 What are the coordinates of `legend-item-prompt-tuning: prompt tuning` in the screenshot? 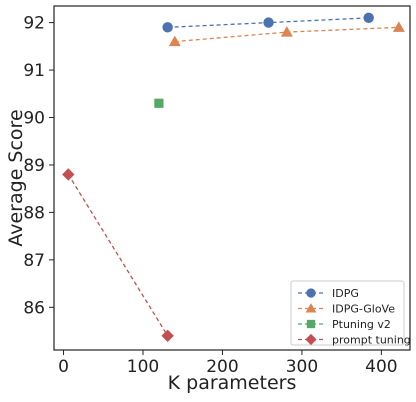 It's located at (354, 340).